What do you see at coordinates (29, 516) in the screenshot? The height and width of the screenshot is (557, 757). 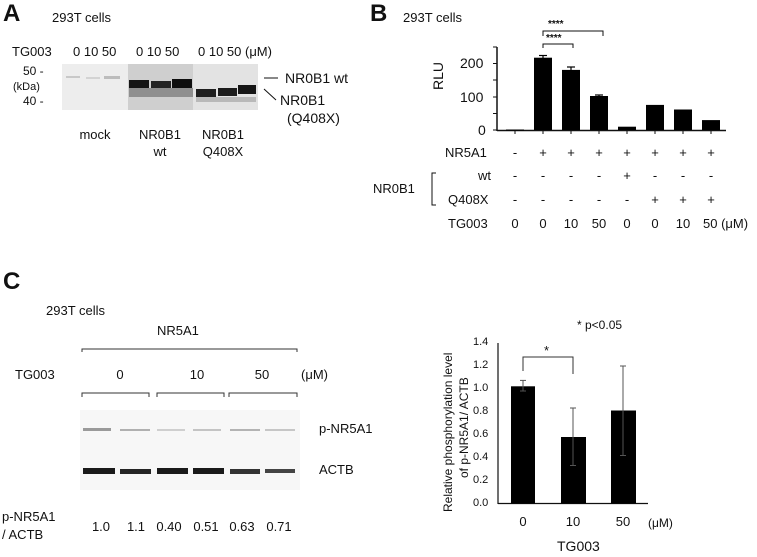 I see `ratio-label-1: p-NR5A1` at bounding box center [29, 516].